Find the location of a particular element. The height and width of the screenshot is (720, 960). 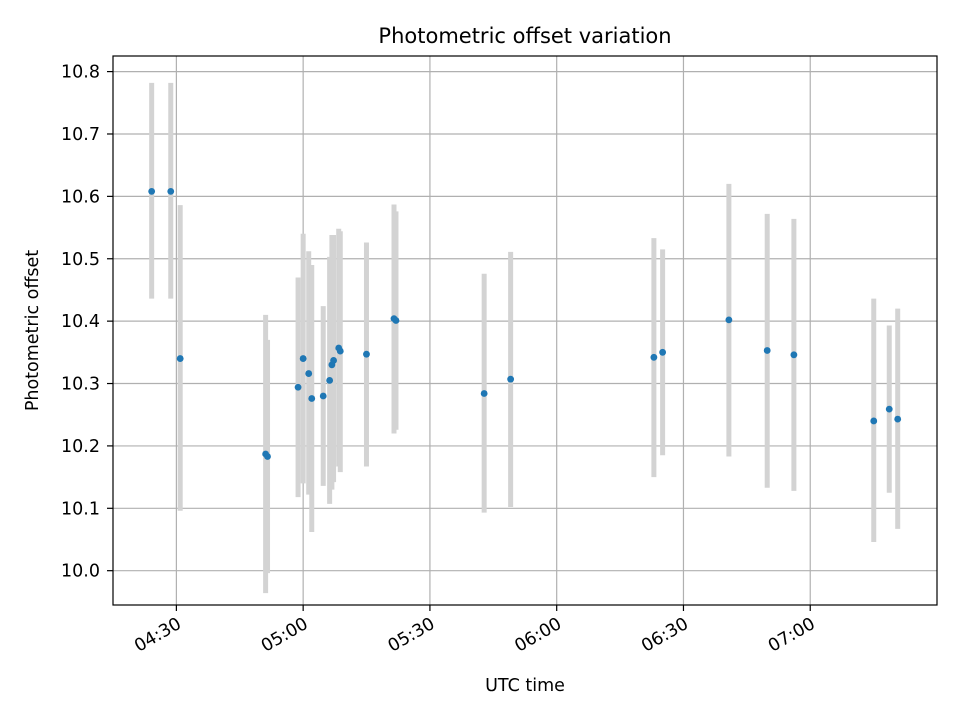

y-tick-label: 10.1 is located at coordinates (80, 509).